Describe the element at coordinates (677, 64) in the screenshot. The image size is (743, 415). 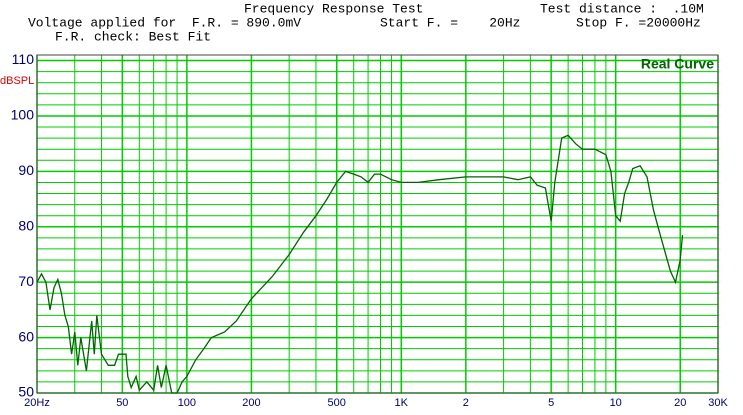
I see `curve-label: Real Curve` at that location.